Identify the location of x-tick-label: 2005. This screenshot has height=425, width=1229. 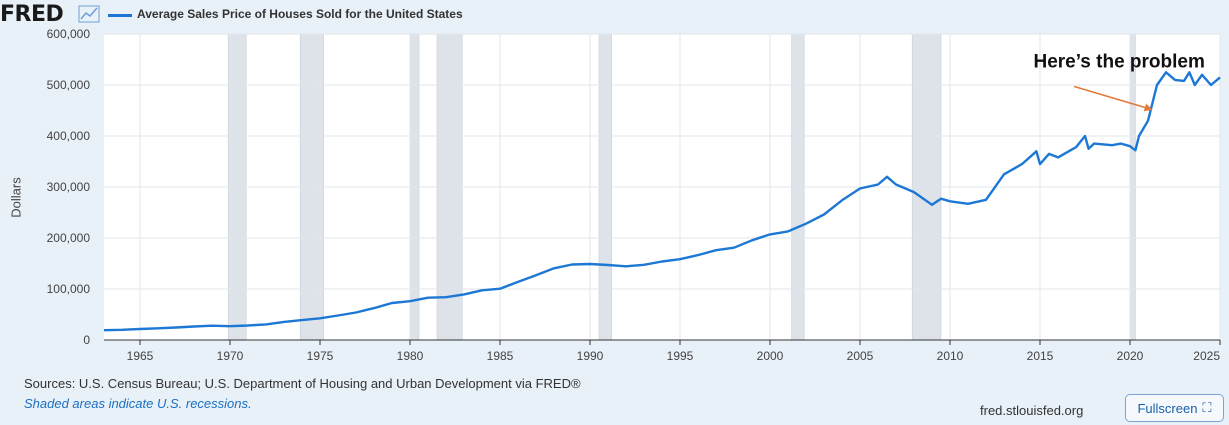
(860, 356).